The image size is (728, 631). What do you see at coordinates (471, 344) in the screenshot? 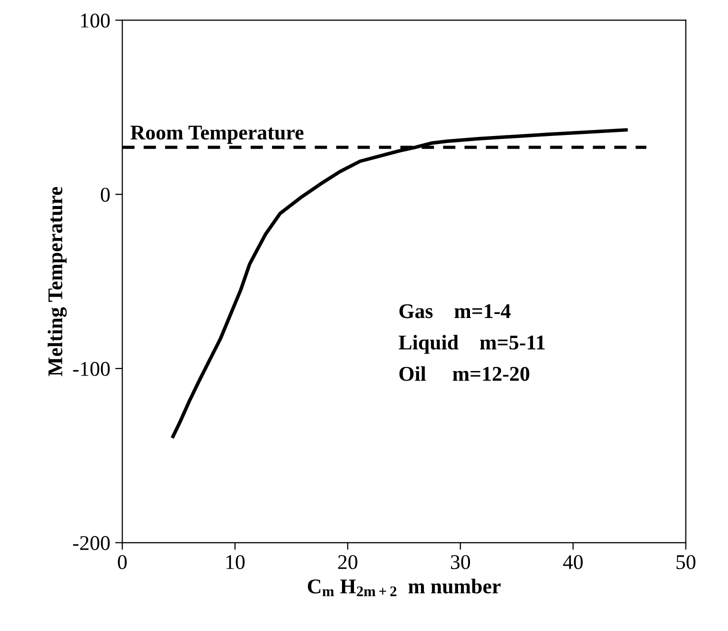
I see `annotation: Liquid m=5-11` at bounding box center [471, 344].